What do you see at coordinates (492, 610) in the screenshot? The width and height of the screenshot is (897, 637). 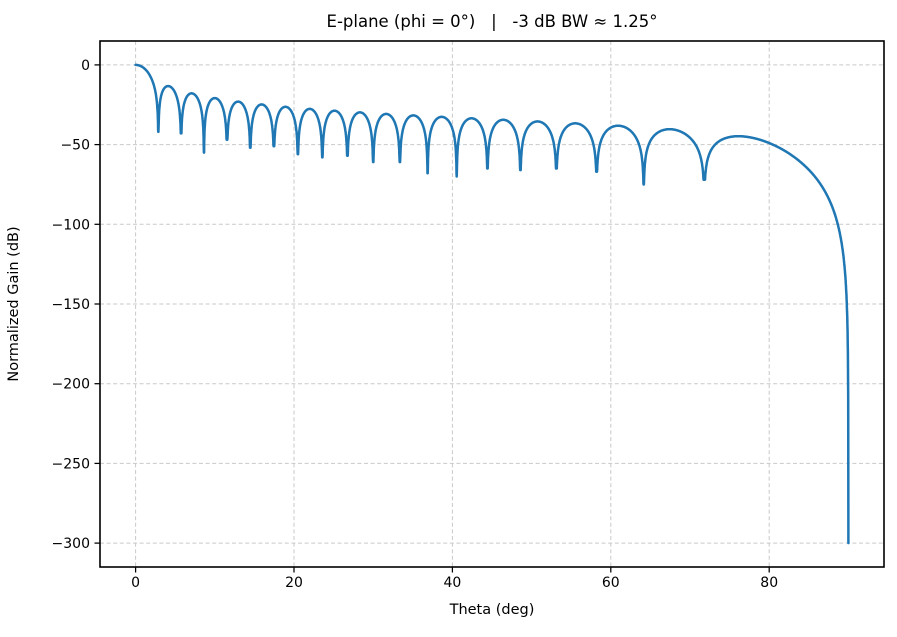 I see `x-axis-label: Theta (deg)` at bounding box center [492, 610].